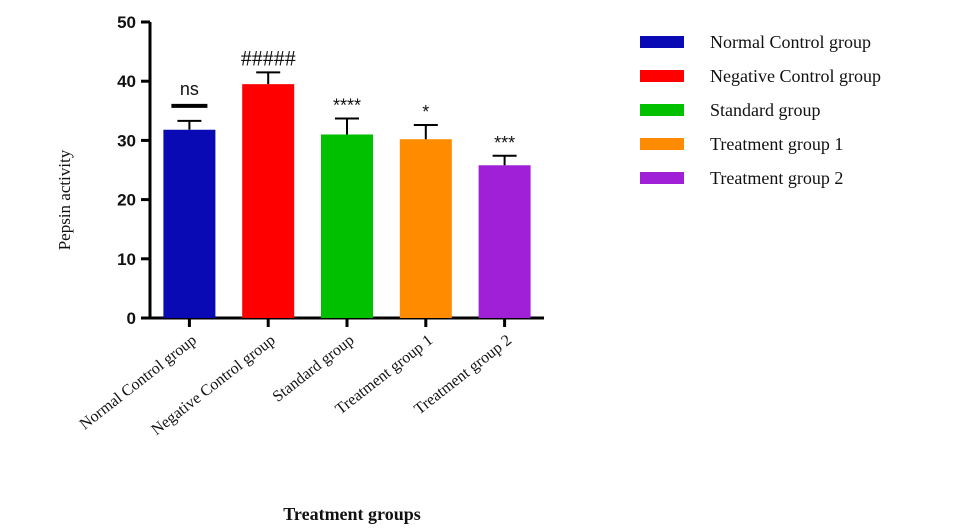  I want to click on legend-label: Treatment group 2, so click(776, 178).